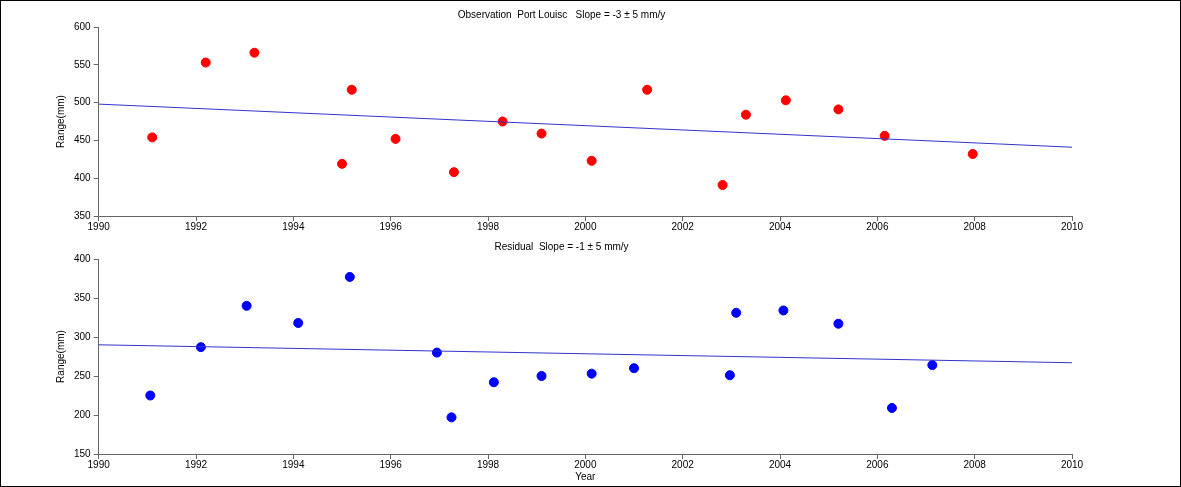 The image size is (1181, 487). I want to click on y-tick-label: 200, so click(83, 414).